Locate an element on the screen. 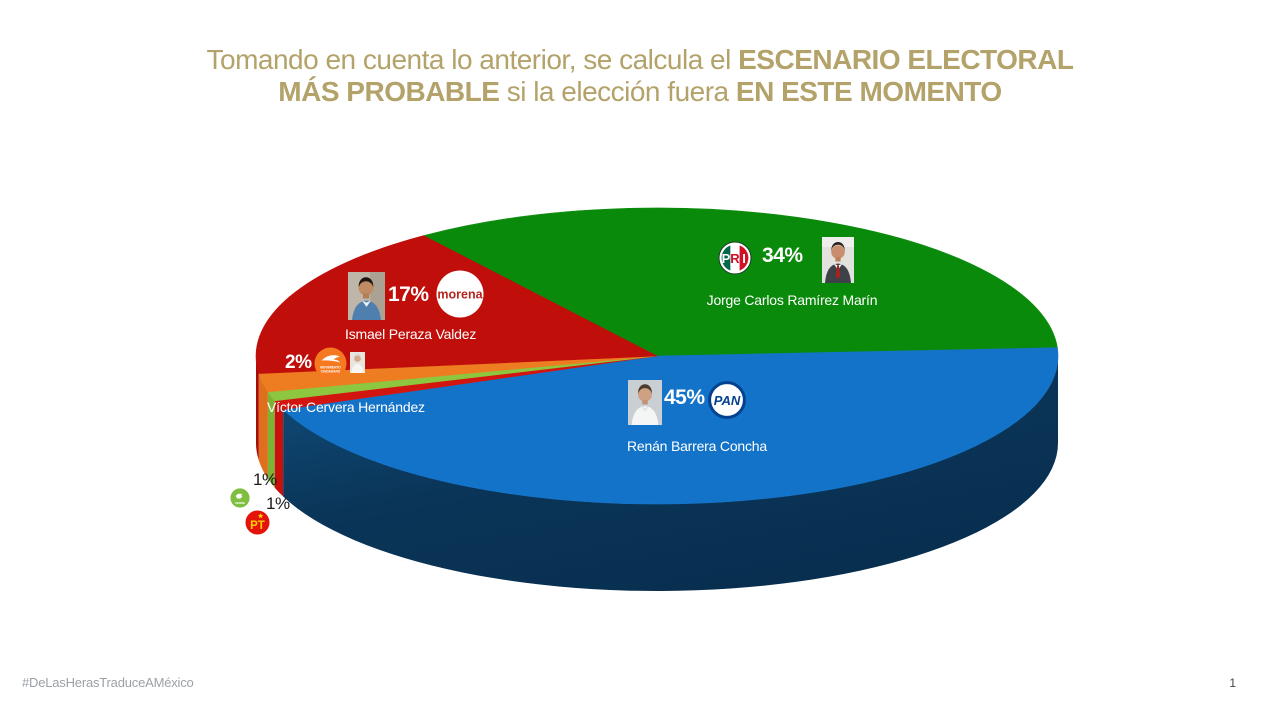  candidate-photo-pri is located at coordinates (838, 260).